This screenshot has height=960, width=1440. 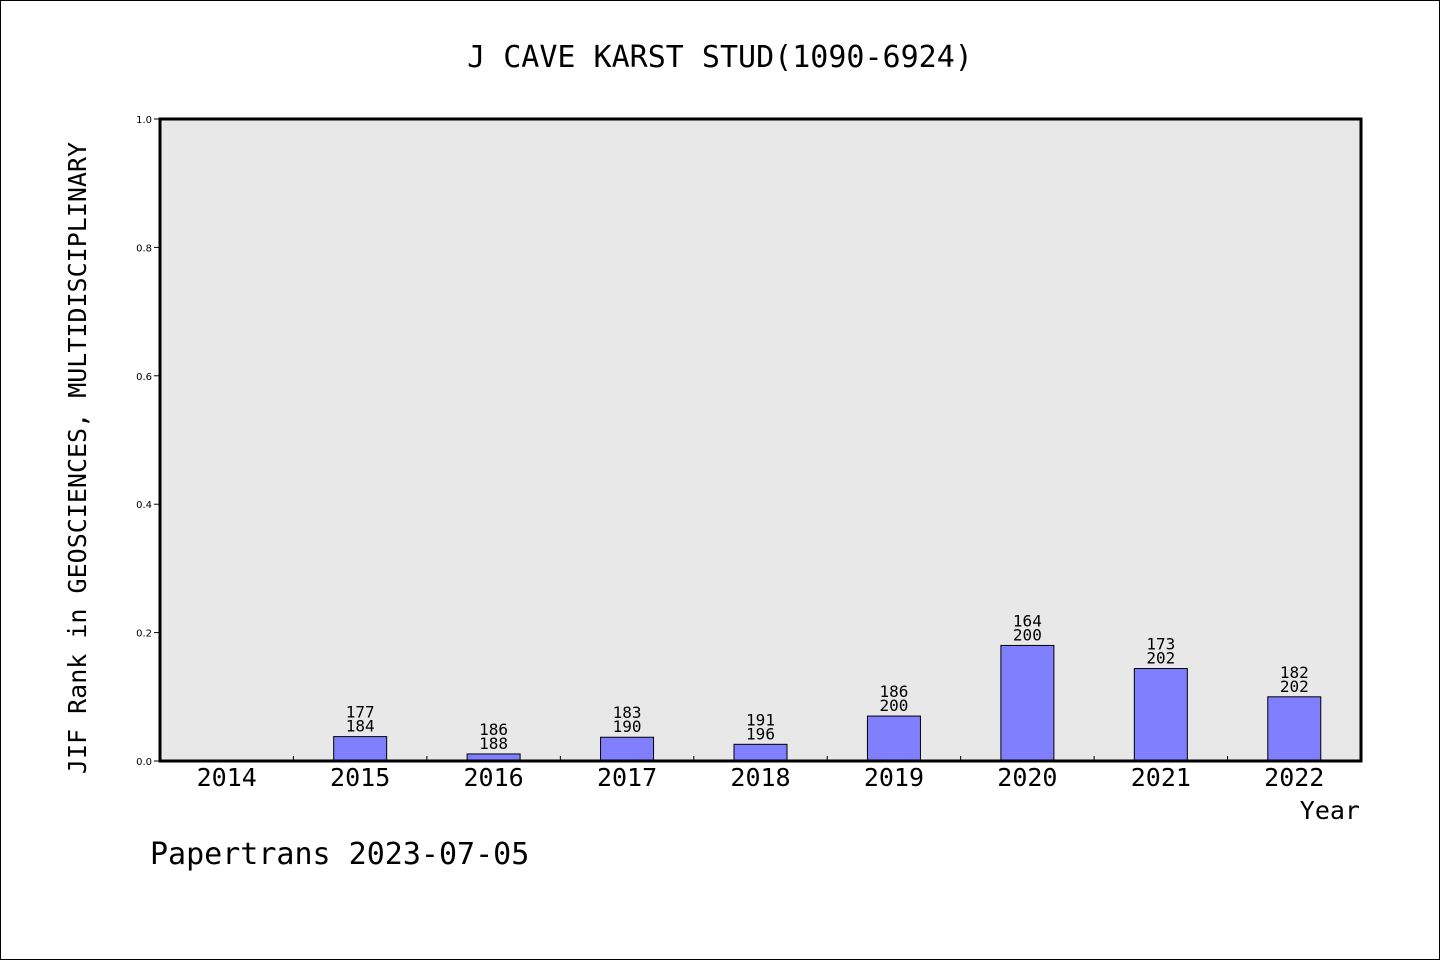 What do you see at coordinates (360, 712) in the screenshot?
I see `bar-label-rank: 177` at bounding box center [360, 712].